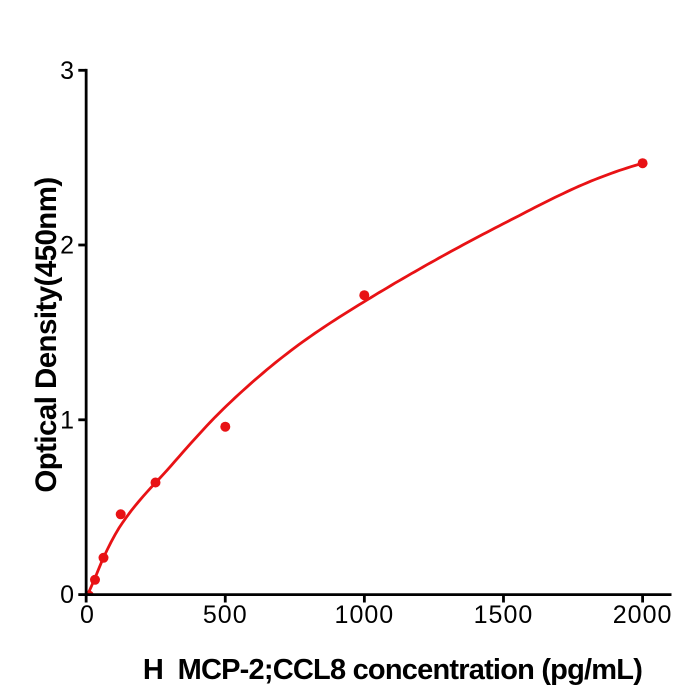  Describe the element at coordinates (225, 615) in the screenshot. I see `svg-text: 500` at that location.